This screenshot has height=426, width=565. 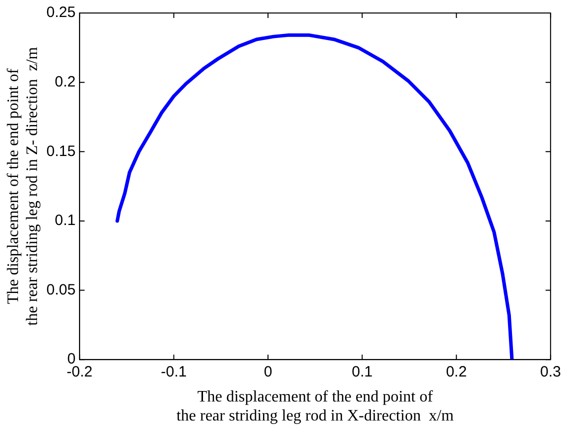 I want to click on x-tick-label: 0.1, so click(x=362, y=372).